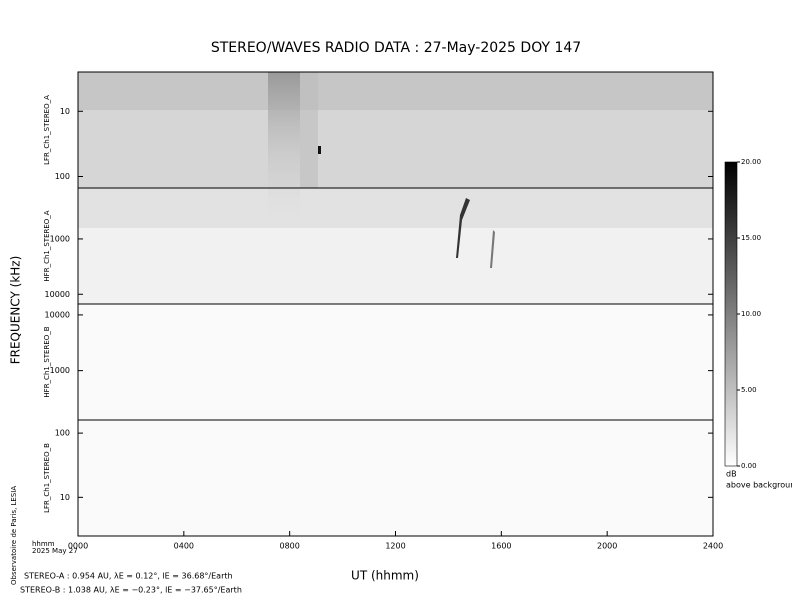  What do you see at coordinates (184, 546) in the screenshot?
I see `x-tick-label: 0400` at bounding box center [184, 546].